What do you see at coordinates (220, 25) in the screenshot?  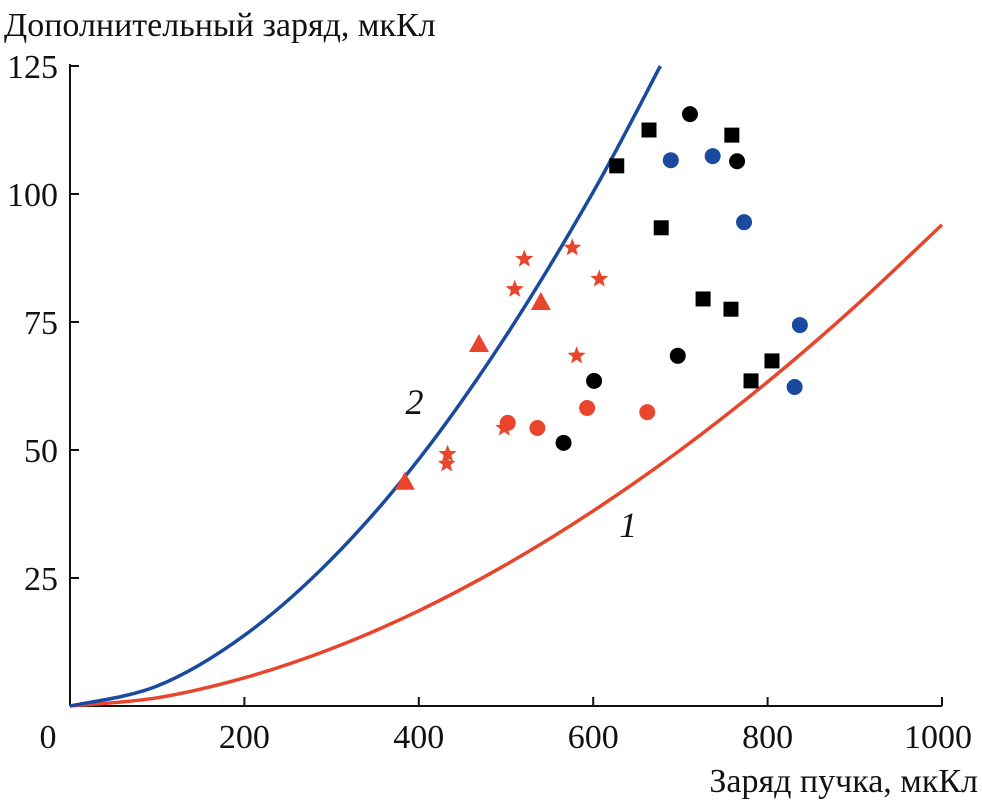 I see `y-axis-label: Дополнительный заряд, мкКл` at bounding box center [220, 25].